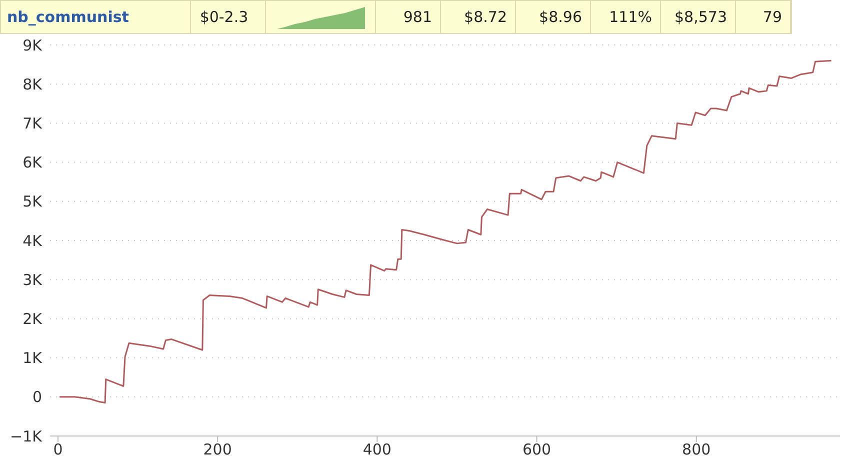 This screenshot has width=854, height=468. I want to click on x-tick-label: 800, so click(696, 449).